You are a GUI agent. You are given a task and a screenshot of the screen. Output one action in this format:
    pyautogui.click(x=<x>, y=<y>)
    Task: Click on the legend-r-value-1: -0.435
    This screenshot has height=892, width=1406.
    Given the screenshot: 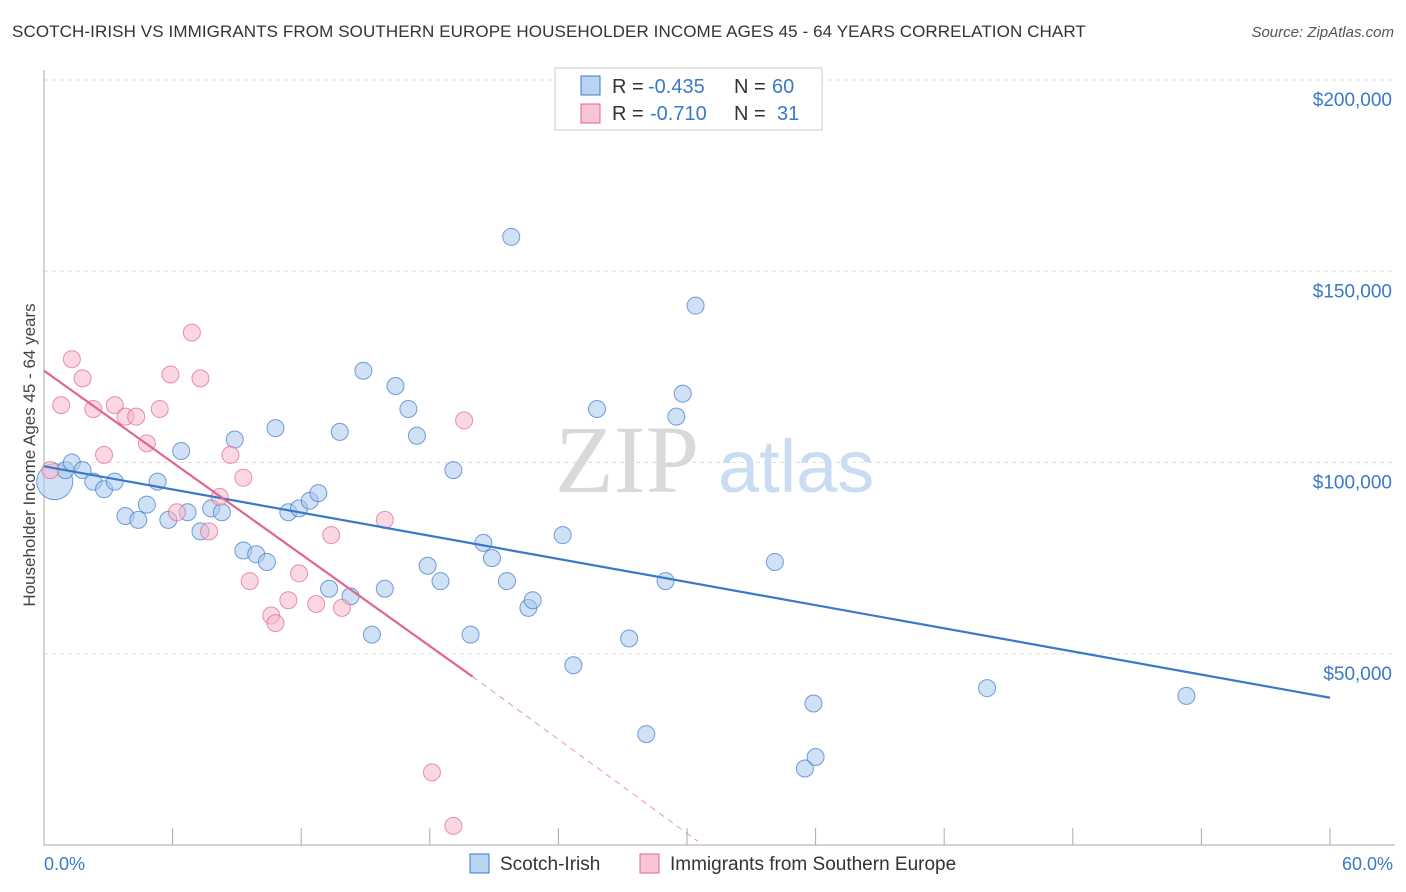 What is the action you would take?
    pyautogui.click(x=676, y=87)
    